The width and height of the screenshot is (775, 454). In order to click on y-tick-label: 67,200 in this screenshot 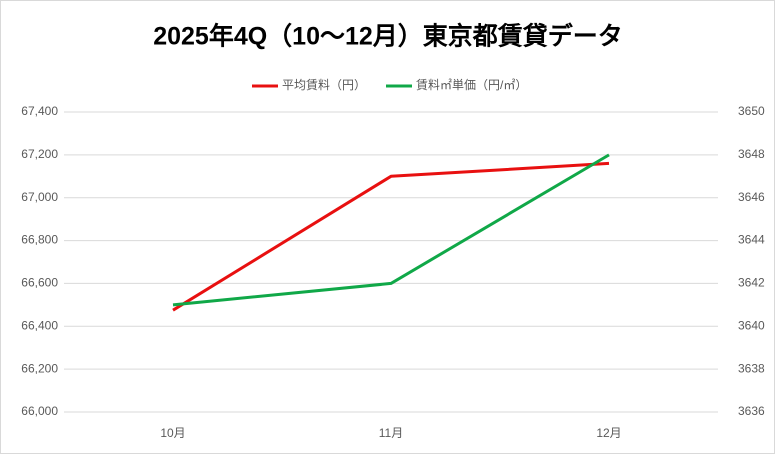, I will do `click(39, 154)`.